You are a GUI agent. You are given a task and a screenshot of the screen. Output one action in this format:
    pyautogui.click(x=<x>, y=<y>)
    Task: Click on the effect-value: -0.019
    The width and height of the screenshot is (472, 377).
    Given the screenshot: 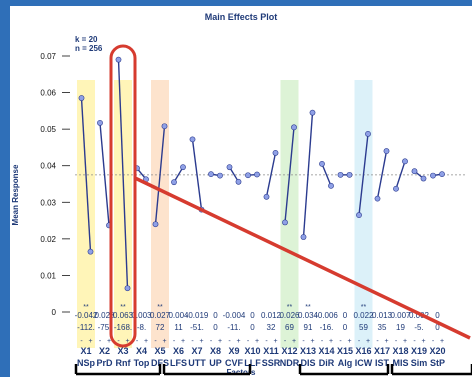 What is the action you would take?
    pyautogui.click(x=197, y=315)
    